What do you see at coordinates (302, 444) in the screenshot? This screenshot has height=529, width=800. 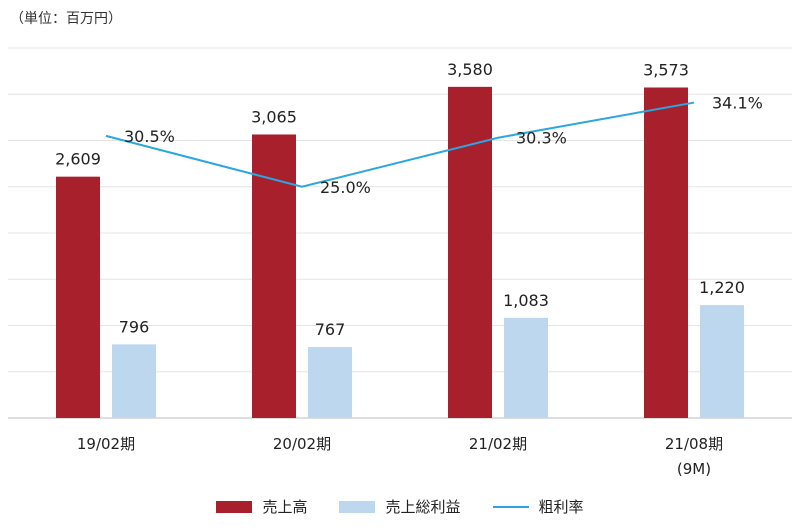 I see `x-tick-label: 20/02期` at bounding box center [302, 444].